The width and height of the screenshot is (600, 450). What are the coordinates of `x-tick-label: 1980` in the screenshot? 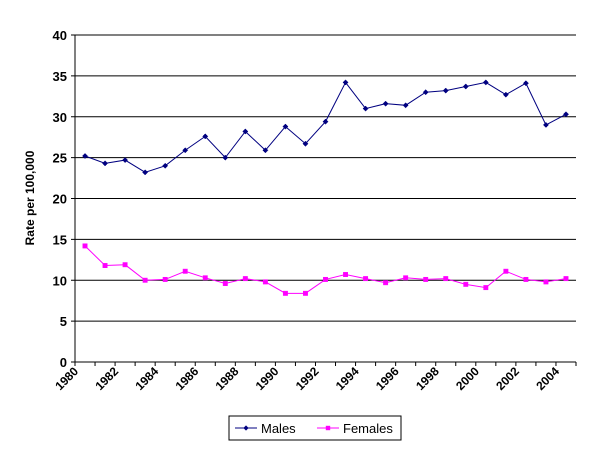 It's located at (66, 378).